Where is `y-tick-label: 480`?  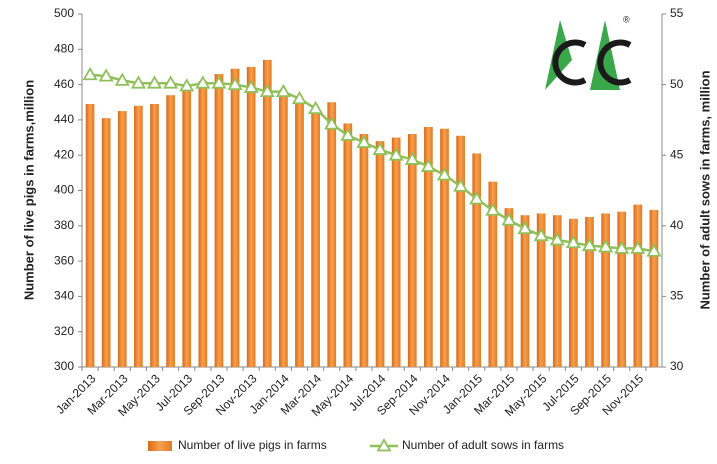 y-tick-label: 480 is located at coordinates (64, 48).